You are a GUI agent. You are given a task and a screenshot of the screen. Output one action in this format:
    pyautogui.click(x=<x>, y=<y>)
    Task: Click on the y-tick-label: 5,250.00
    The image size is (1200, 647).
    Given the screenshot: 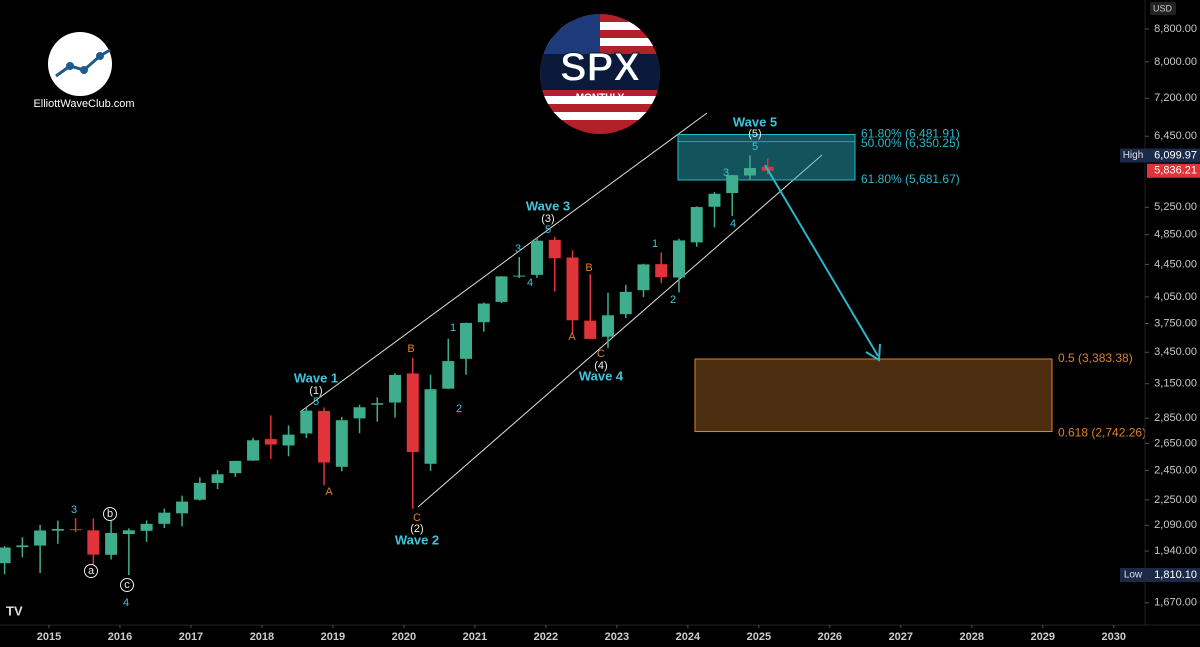 What is the action you would take?
    pyautogui.click(x=1175, y=207)
    